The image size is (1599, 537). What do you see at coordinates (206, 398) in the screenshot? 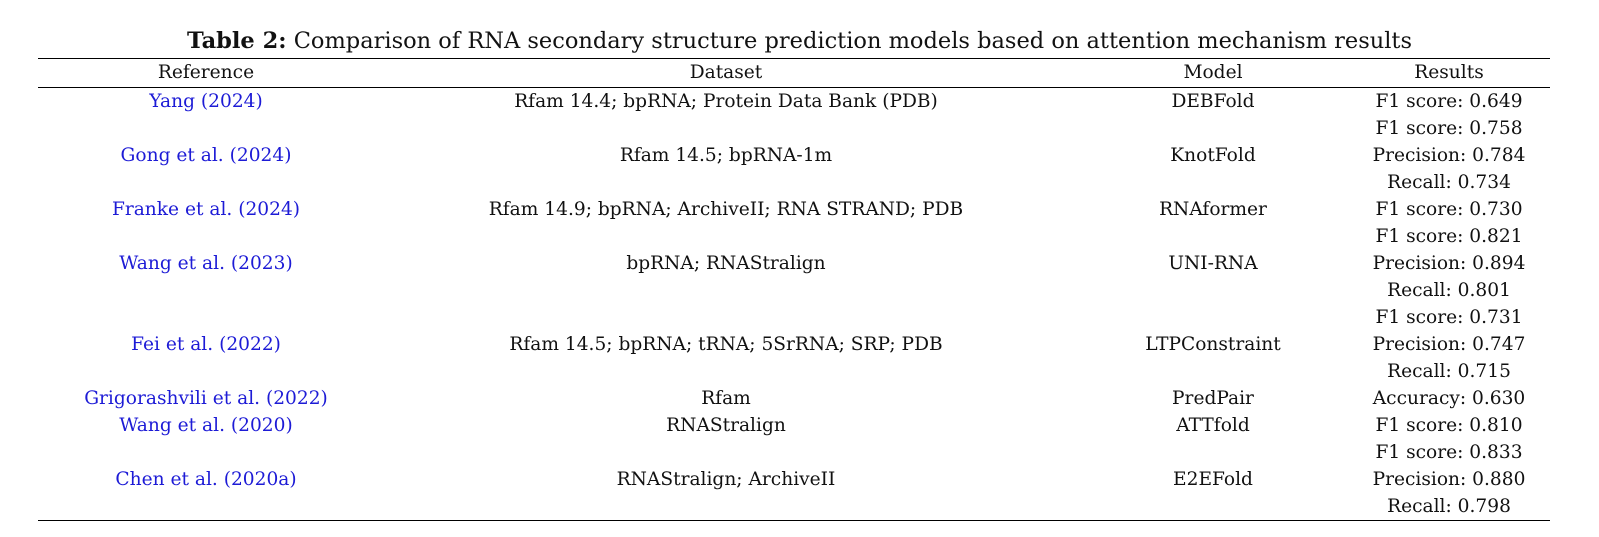
I see `reference-link: Grigorashvili et al. (2022)` at bounding box center [206, 398].